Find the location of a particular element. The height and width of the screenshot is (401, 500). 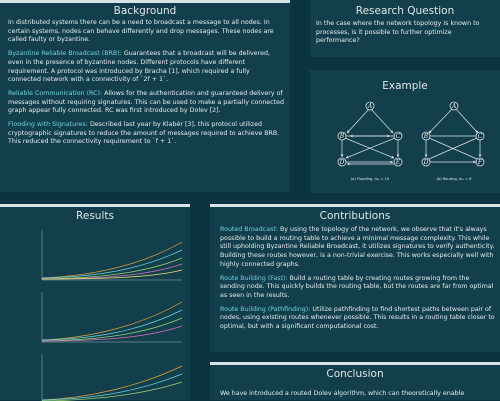

node-label-e-left: E is located at coordinates (398, 162).